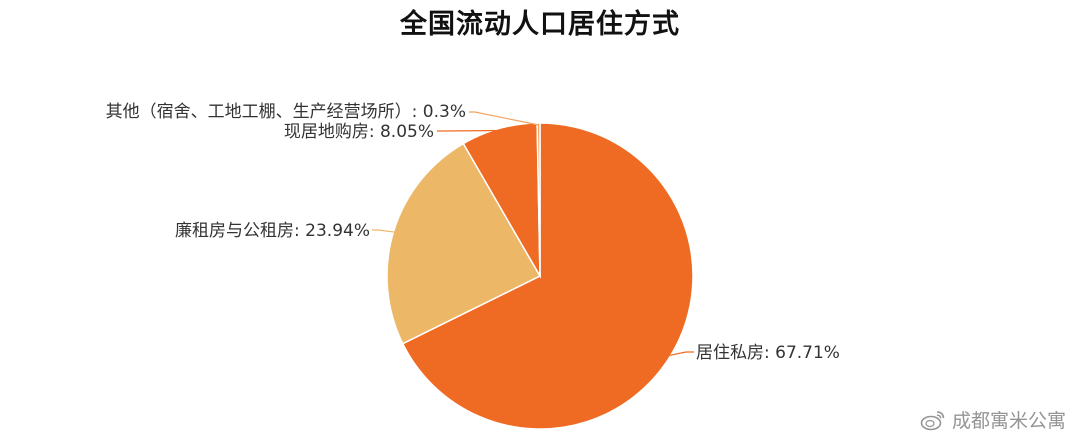 The width and height of the screenshot is (1080, 445). Describe the element at coordinates (932, 420) in the screenshot. I see `weibo-icon` at that location.